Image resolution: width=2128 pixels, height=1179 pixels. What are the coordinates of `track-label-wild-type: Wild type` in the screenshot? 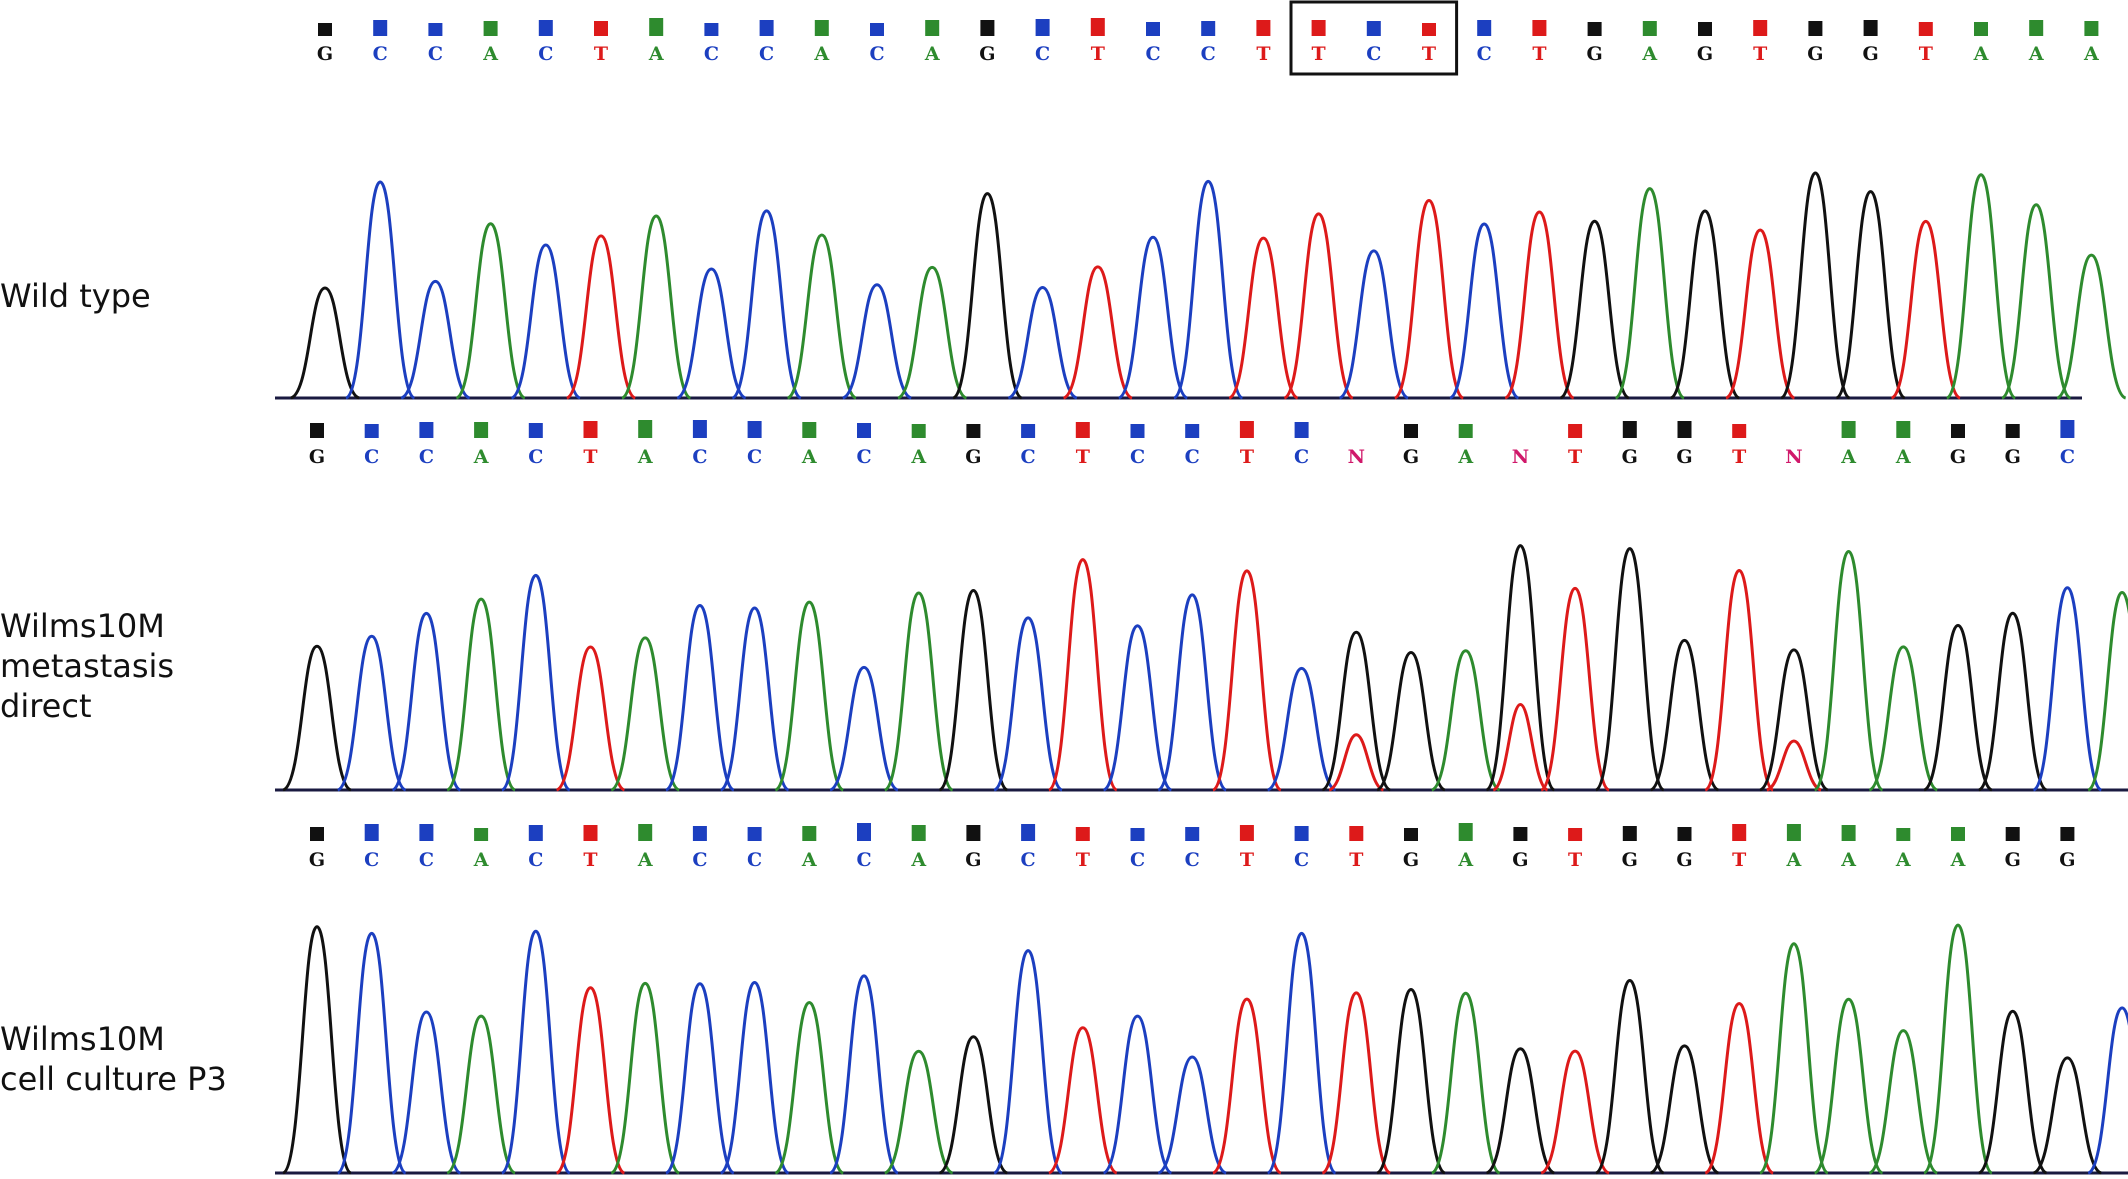 It's located at (75, 296).